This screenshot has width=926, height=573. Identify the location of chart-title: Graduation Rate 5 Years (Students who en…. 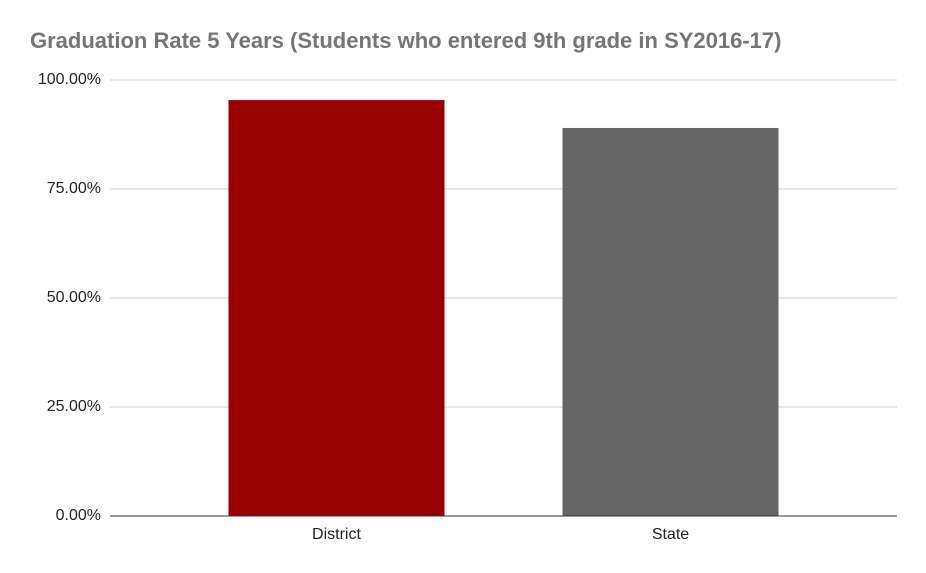
(405, 40).